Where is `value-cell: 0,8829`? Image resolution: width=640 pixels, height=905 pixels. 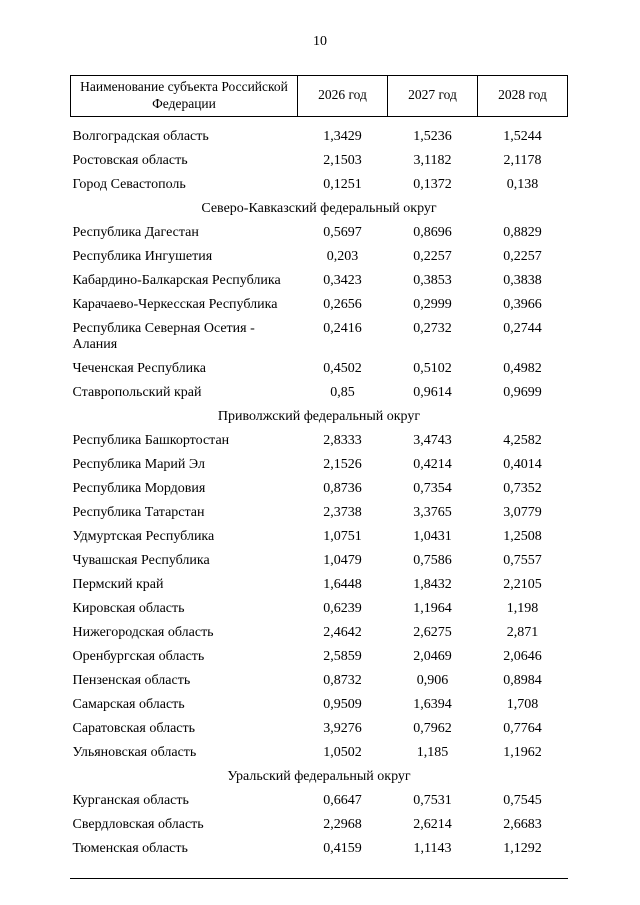
value-cell: 0,8829 is located at coordinates (522, 232).